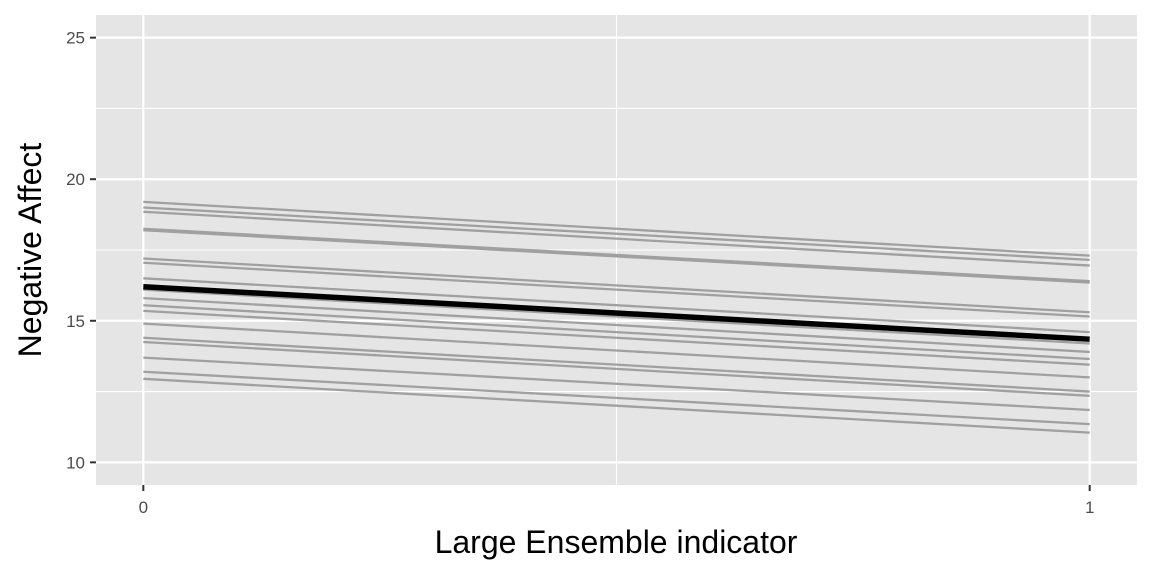 The width and height of the screenshot is (1152, 576). Describe the element at coordinates (143, 507) in the screenshot. I see `x-tick-label: 0` at that location.